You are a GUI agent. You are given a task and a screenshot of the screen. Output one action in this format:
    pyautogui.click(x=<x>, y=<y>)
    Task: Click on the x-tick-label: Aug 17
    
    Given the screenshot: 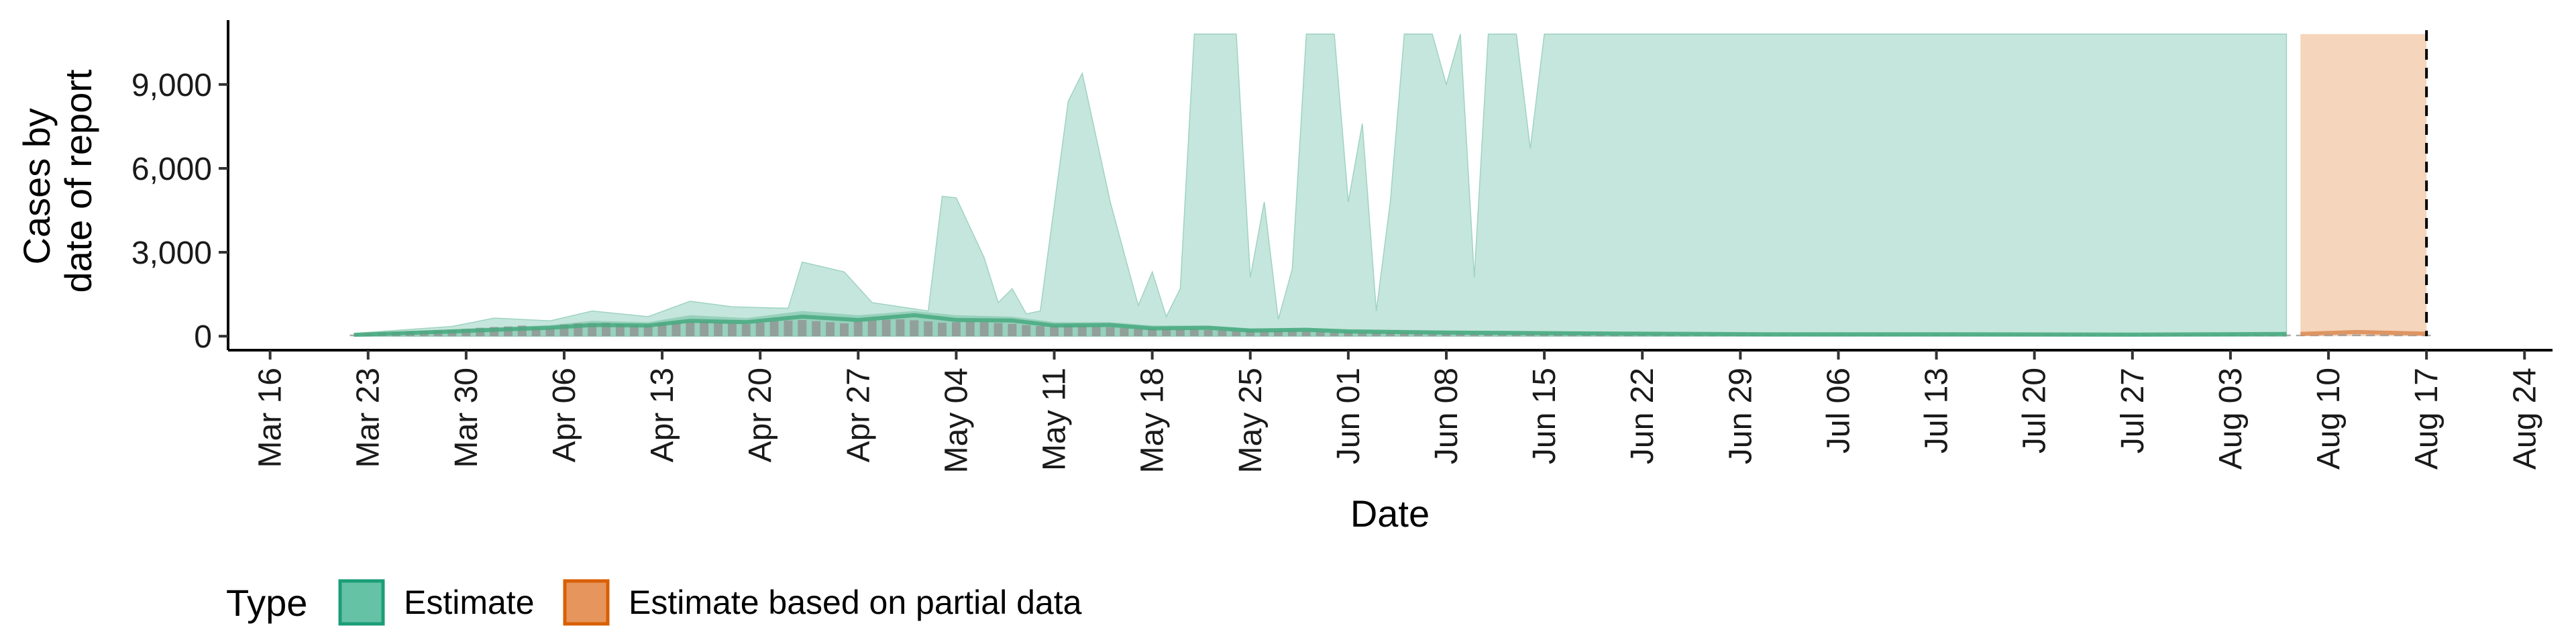 What is the action you would take?
    pyautogui.click(x=2427, y=419)
    